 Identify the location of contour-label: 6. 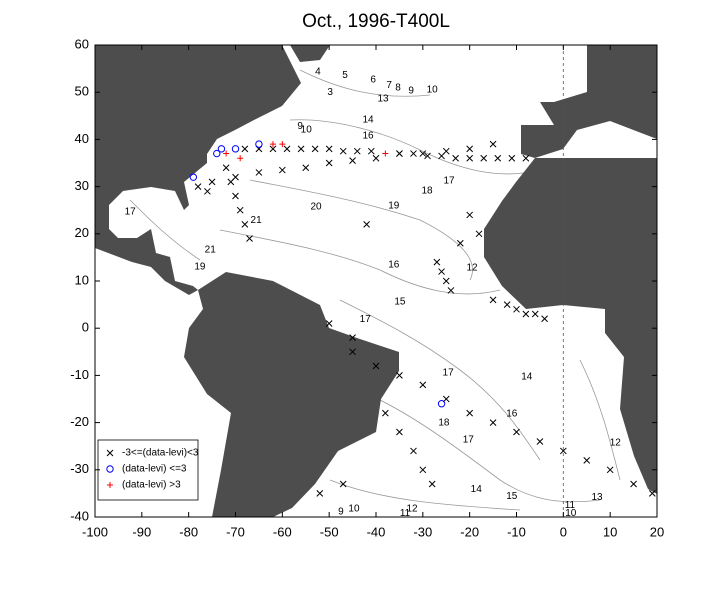
(373, 80).